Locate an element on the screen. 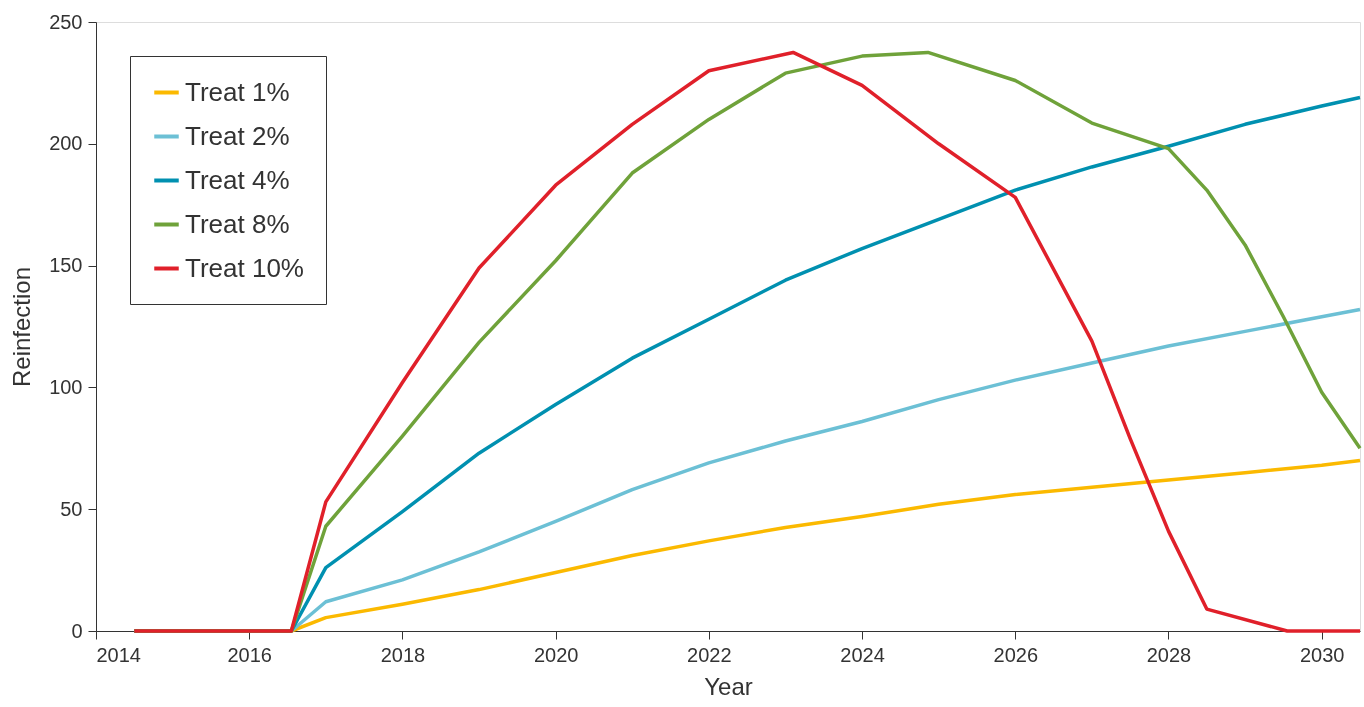  x-tick-label: 2016 is located at coordinates (249, 654).